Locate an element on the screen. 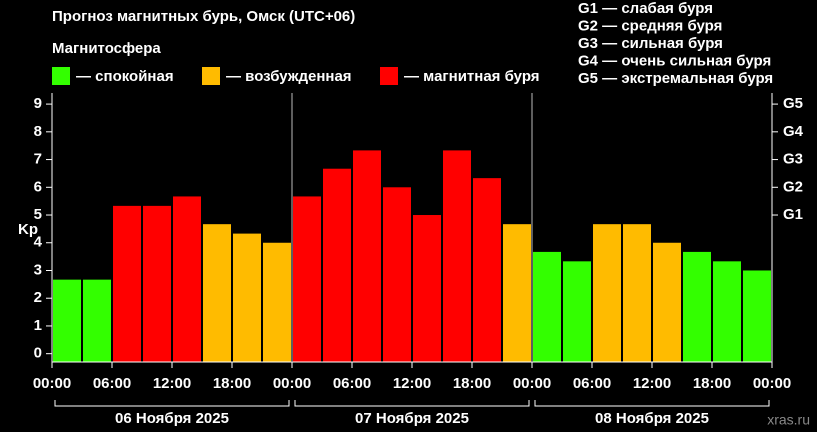  chart-title: Прогноз магнитных бурь, Омск (UTC+06) is located at coordinates (203, 16).